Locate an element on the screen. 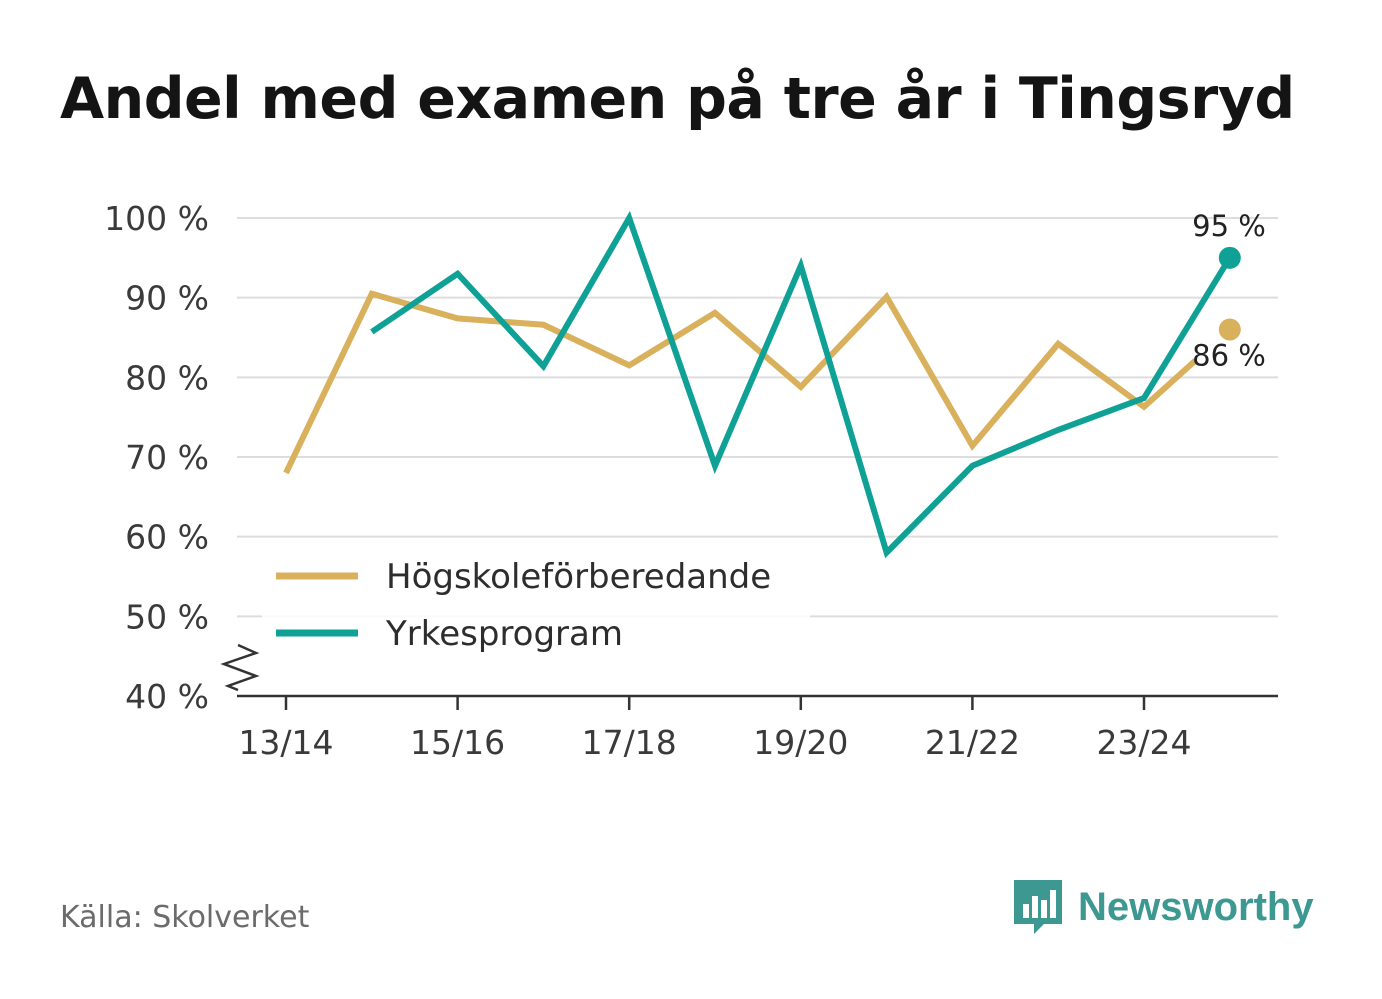 This screenshot has height=999, width=1382. y-tick-label: 40 % is located at coordinates (167, 696).